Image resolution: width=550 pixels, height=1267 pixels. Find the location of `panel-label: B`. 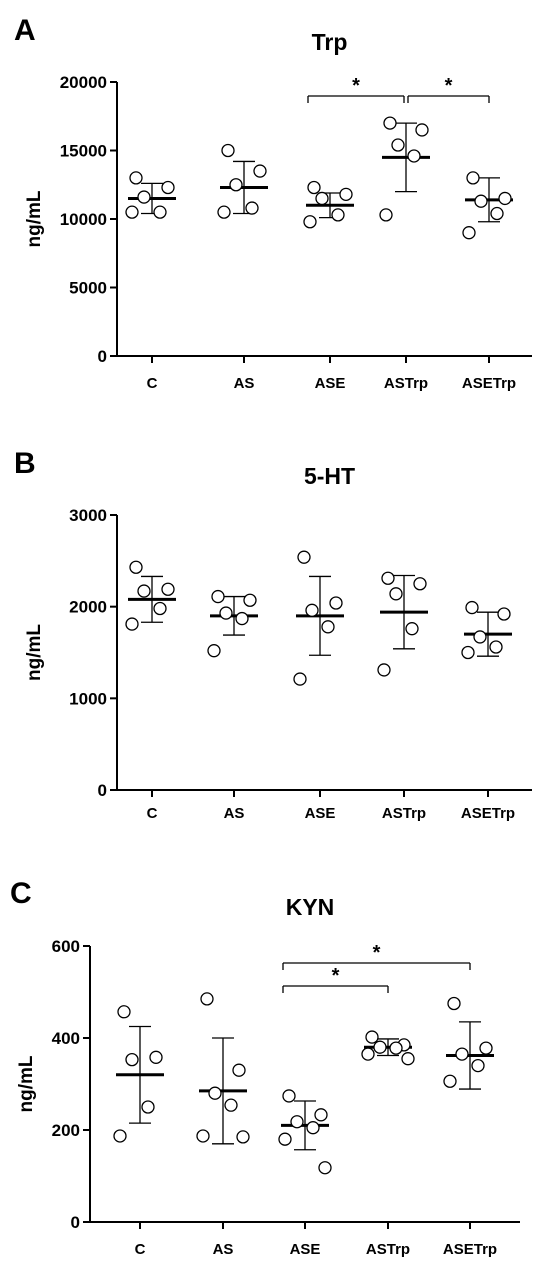

panel-label: B is located at coordinates (25, 463).